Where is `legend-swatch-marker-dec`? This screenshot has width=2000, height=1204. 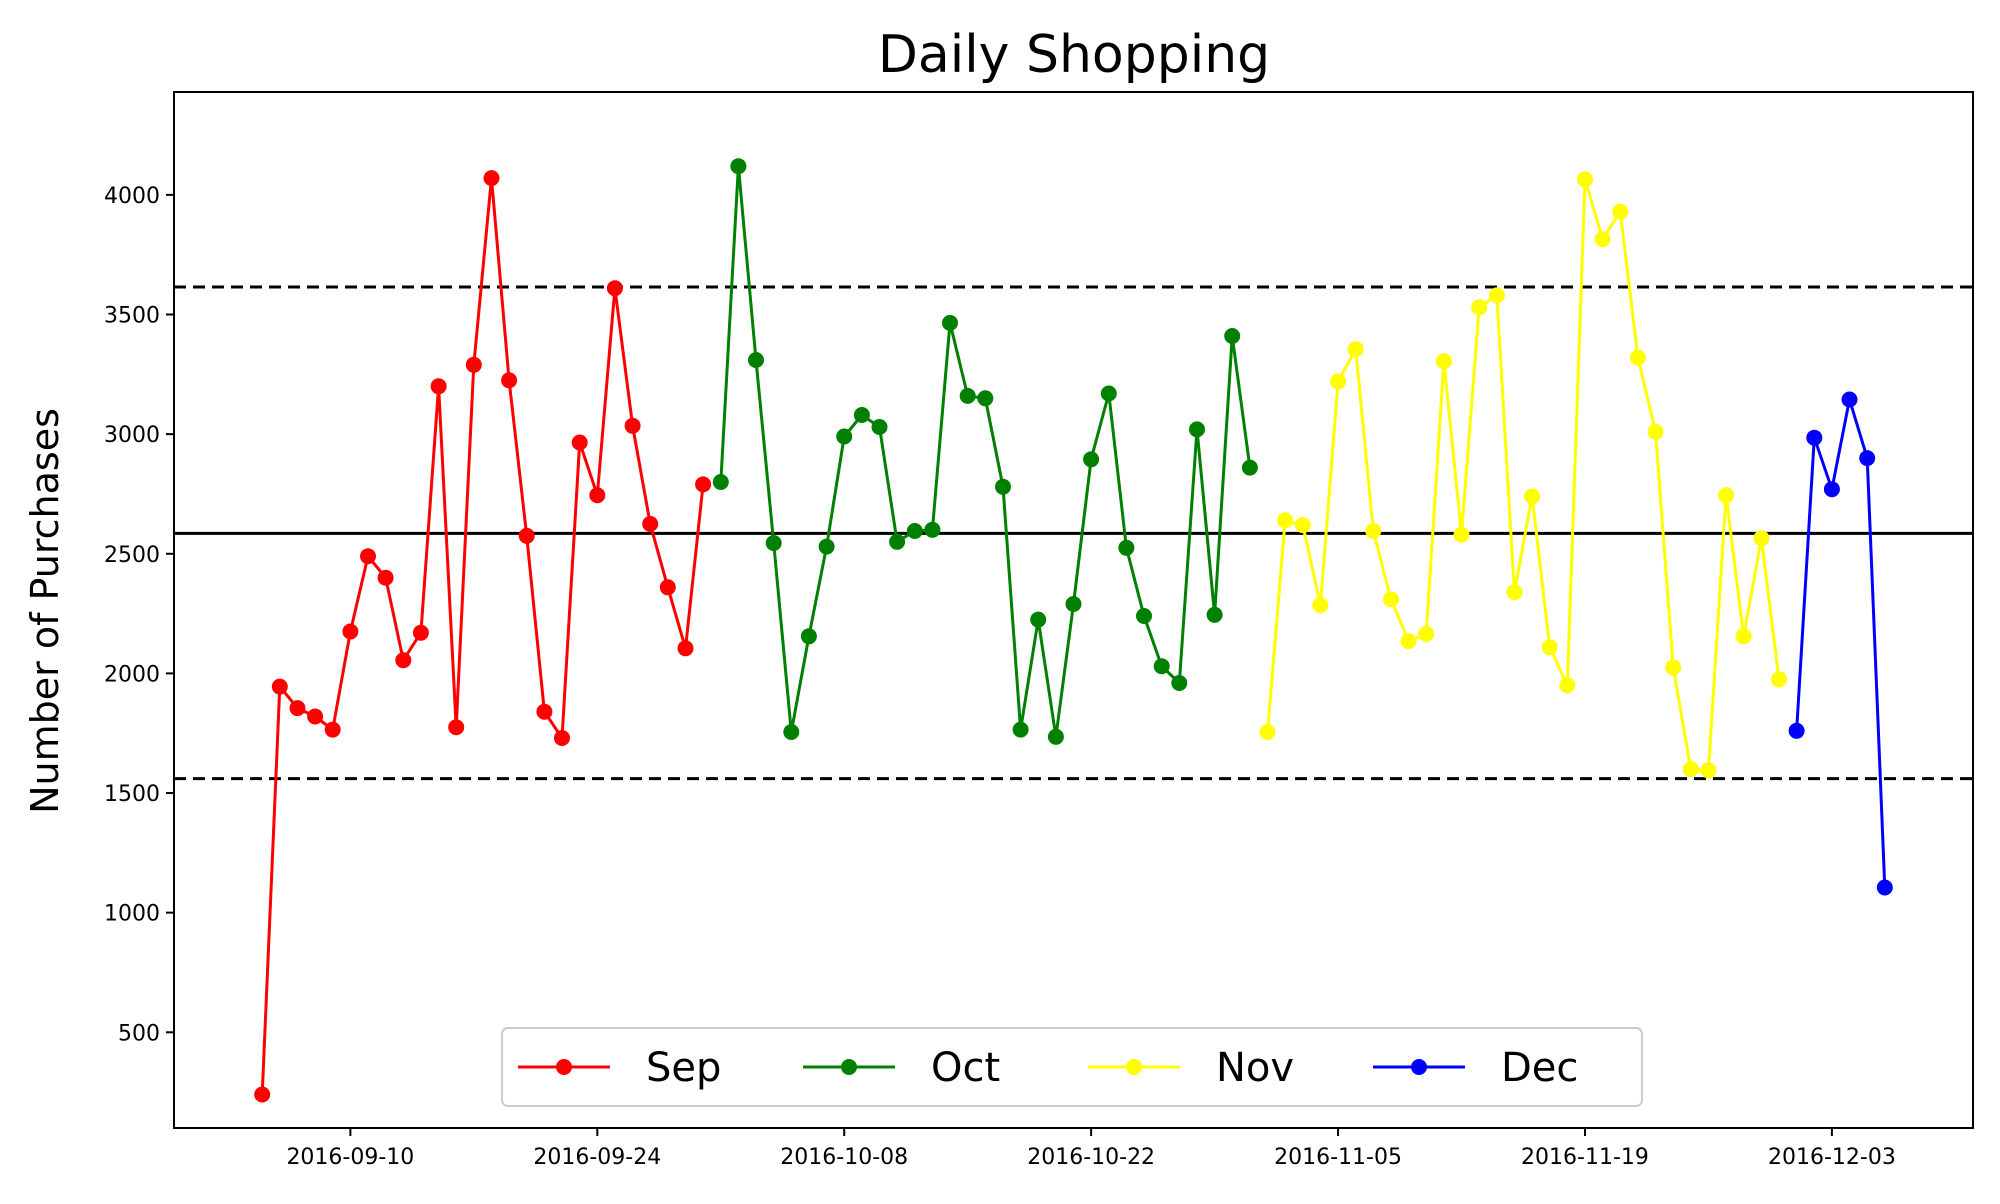
legend-swatch-marker-dec is located at coordinates (1419, 1067).